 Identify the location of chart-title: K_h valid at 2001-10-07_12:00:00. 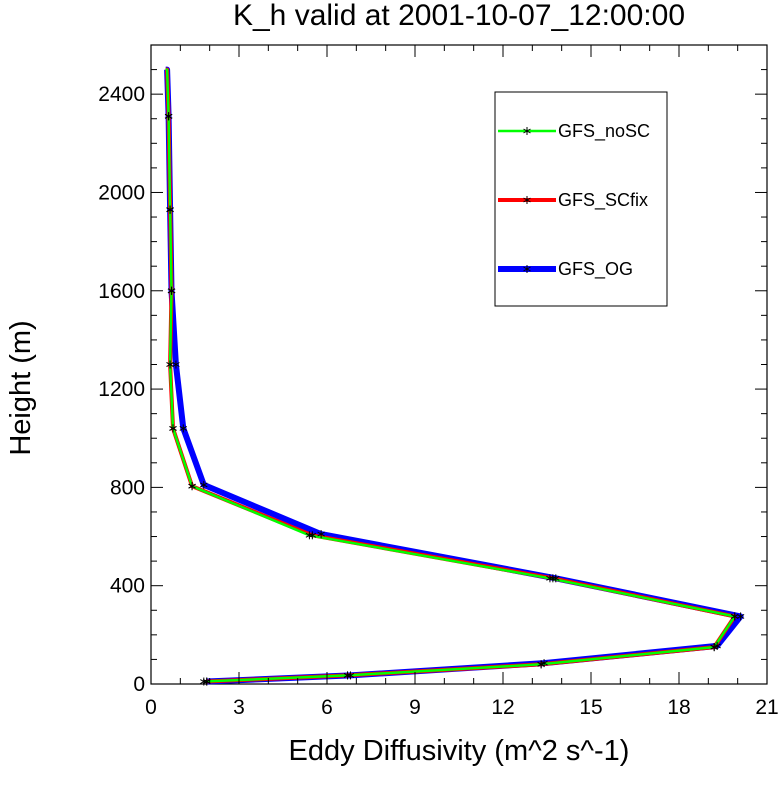
(459, 16).